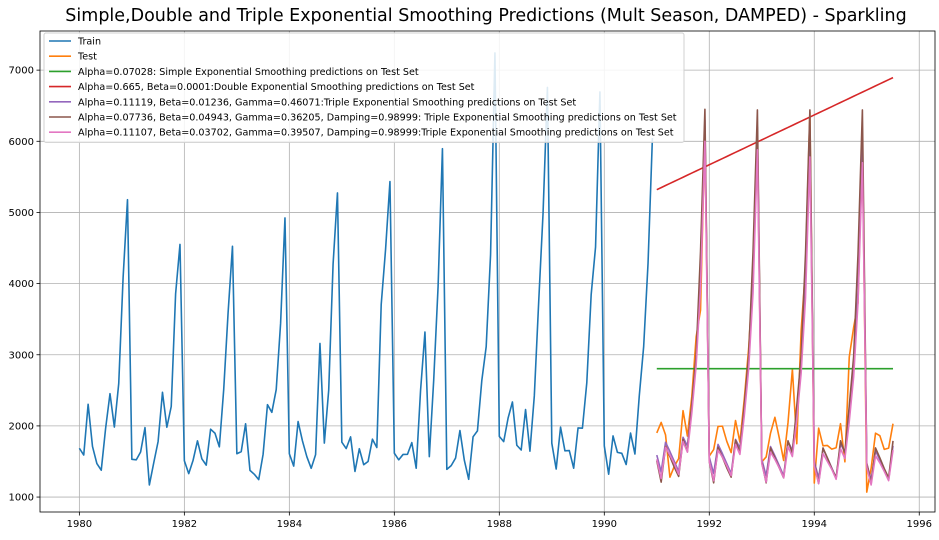  What do you see at coordinates (919, 524) in the screenshot?
I see `x-tick-label: 1996` at bounding box center [919, 524].